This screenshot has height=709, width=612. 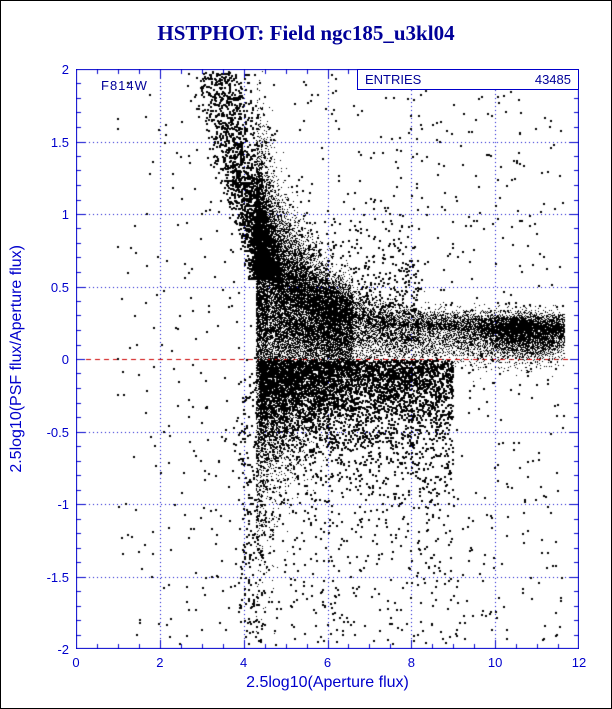 I want to click on filter-label: F814W, so click(x=124, y=85).